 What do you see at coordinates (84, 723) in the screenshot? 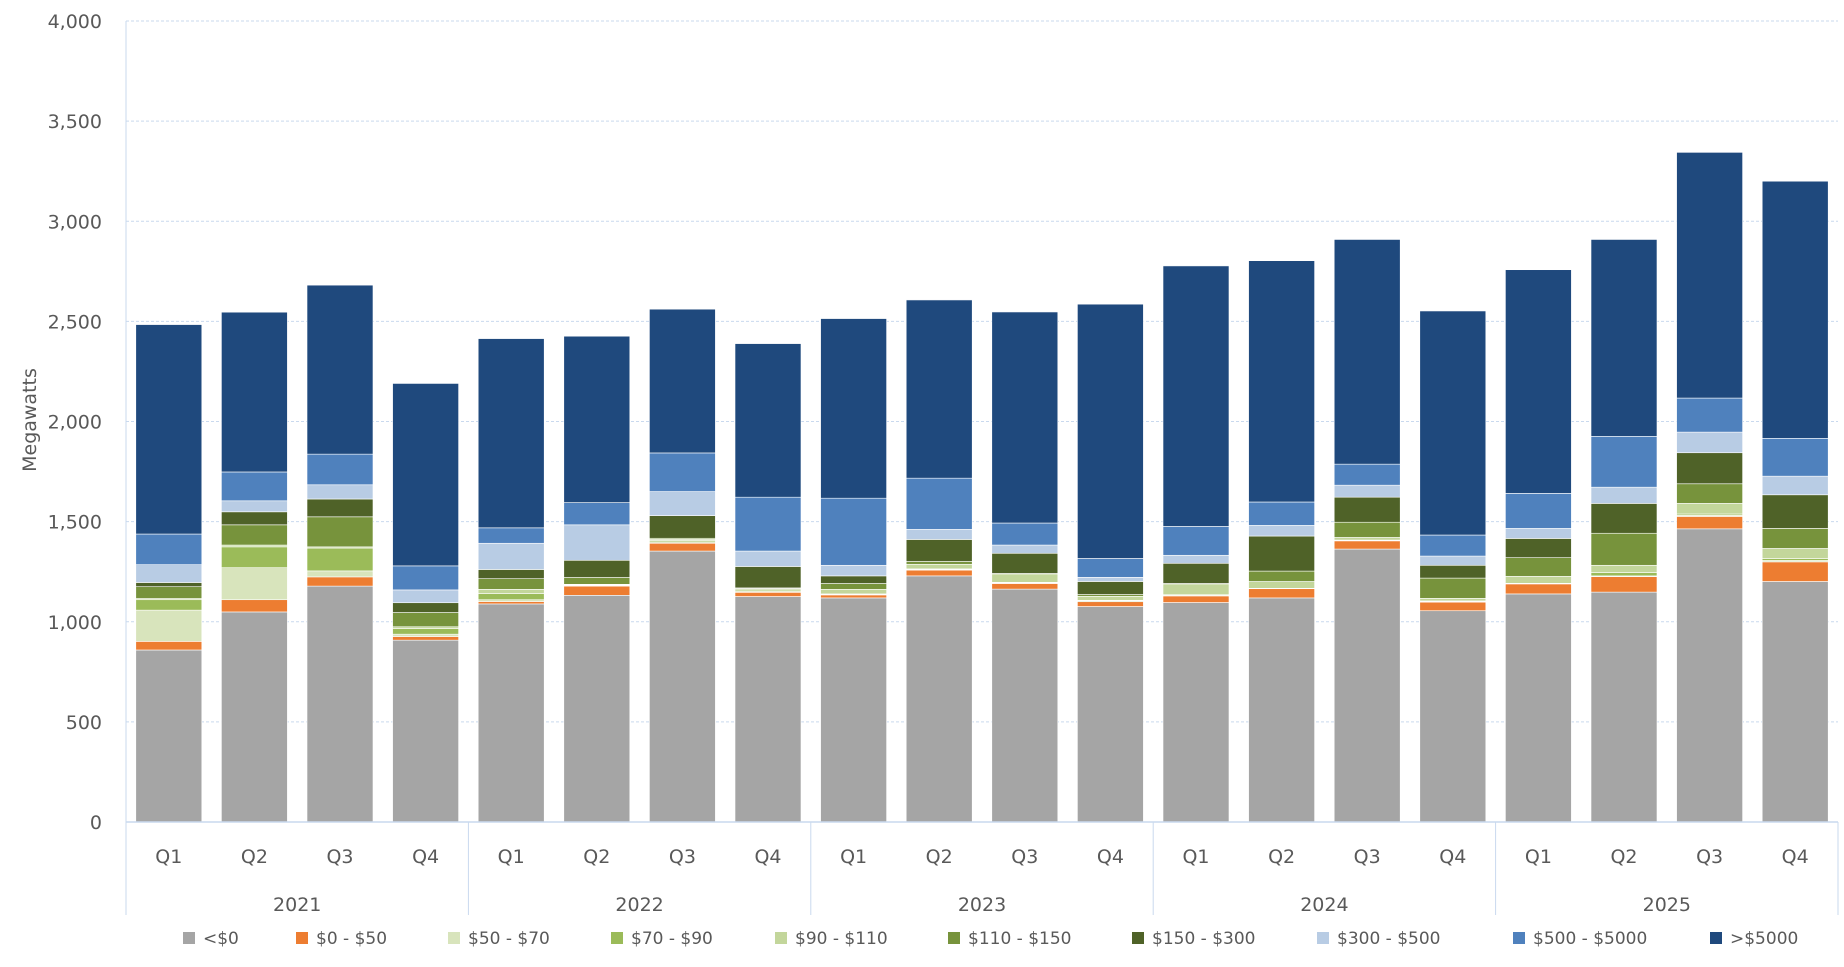
I see `y-tick-label: 500` at bounding box center [84, 723].